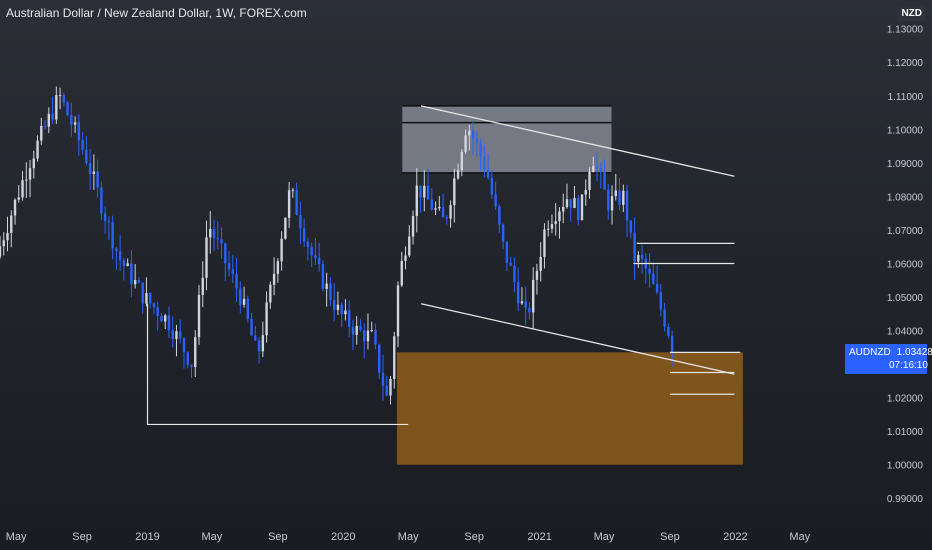  I want to click on y-tick-label: 1.09000, so click(905, 164).